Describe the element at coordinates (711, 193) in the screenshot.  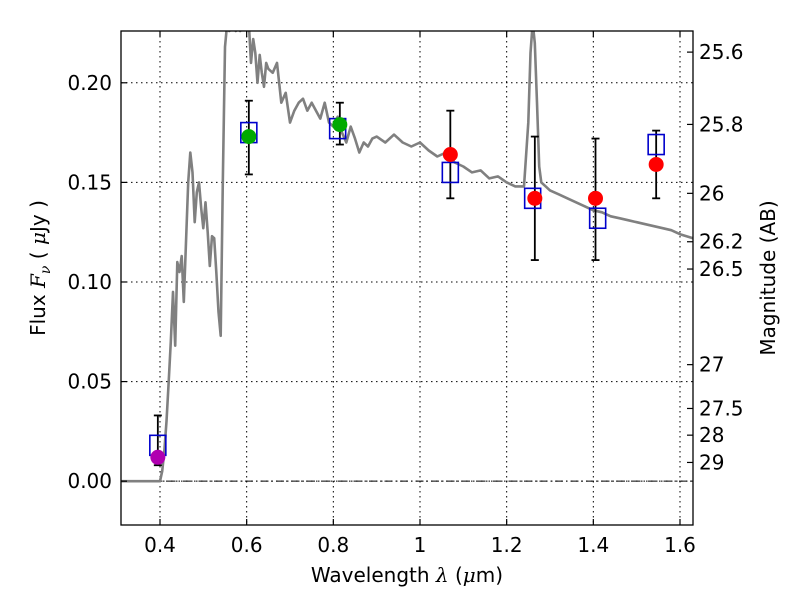
I see `y2-tick-label: 26` at that location.